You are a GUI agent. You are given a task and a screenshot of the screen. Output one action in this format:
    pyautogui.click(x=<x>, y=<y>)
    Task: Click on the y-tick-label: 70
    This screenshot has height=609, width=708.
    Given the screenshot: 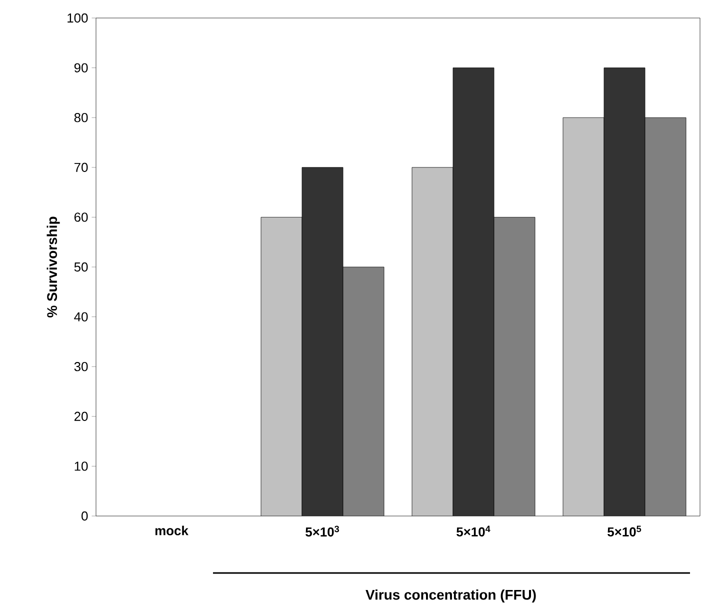 What is the action you would take?
    pyautogui.click(x=81, y=167)
    